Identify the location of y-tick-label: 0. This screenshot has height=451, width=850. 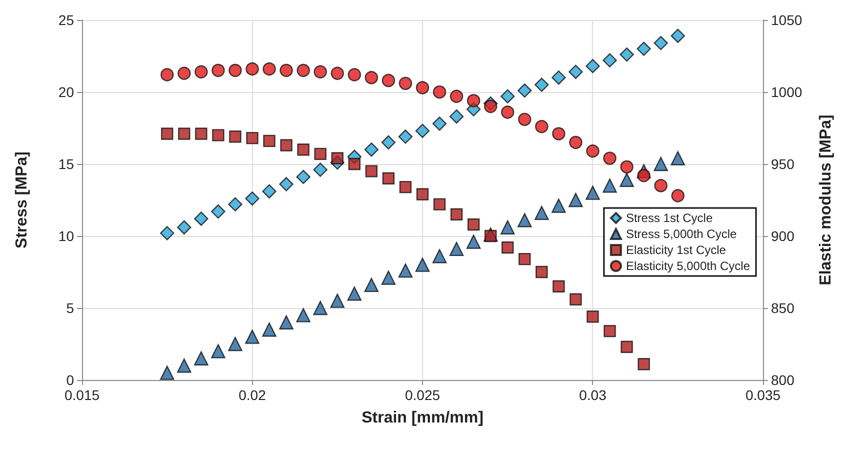
(70, 380).